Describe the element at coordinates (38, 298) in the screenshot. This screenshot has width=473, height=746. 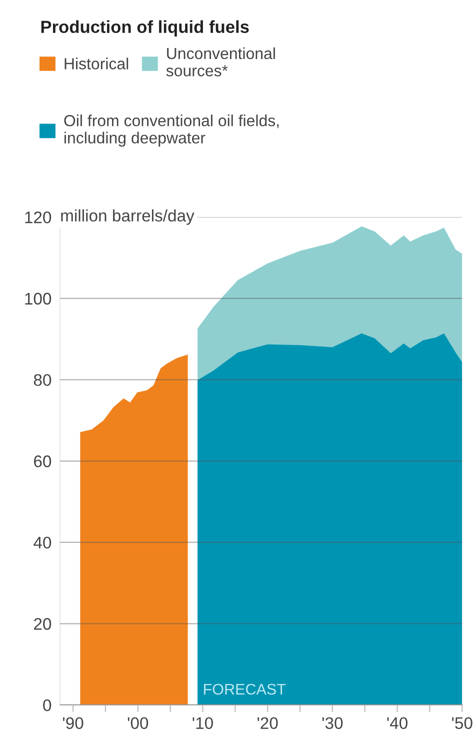
I see `y-tick-label: 100` at that location.